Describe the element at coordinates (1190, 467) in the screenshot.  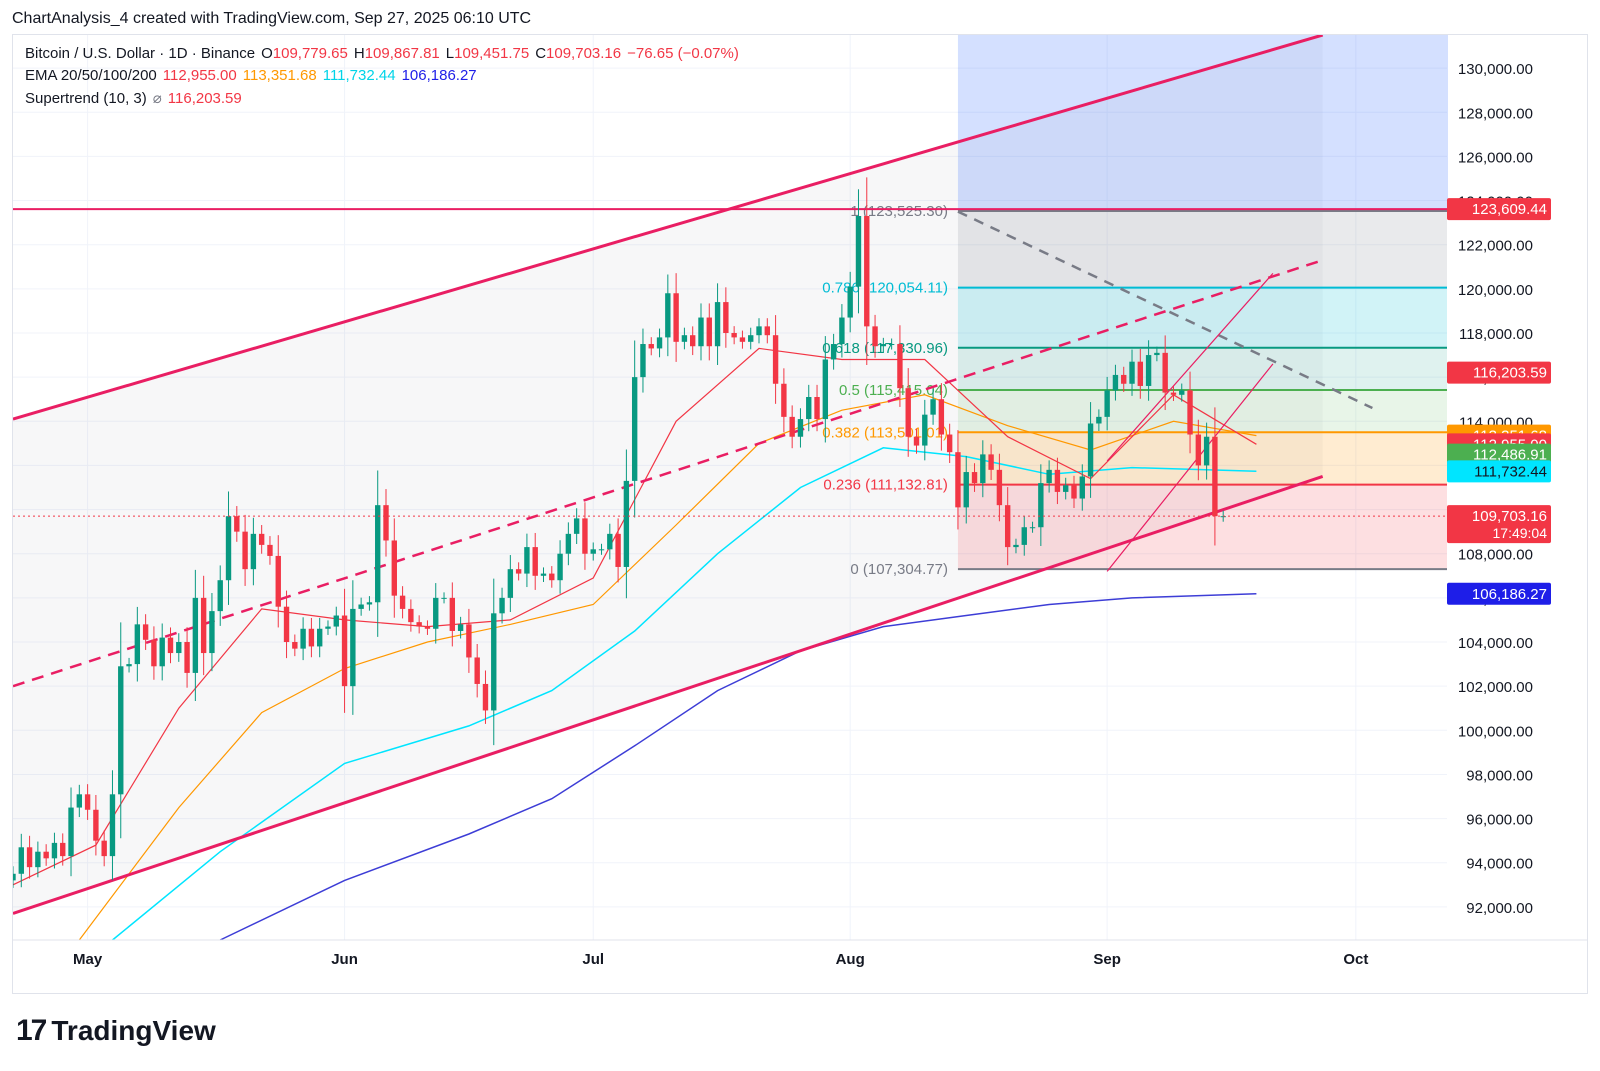
I see `short-channel-lower` at that location.